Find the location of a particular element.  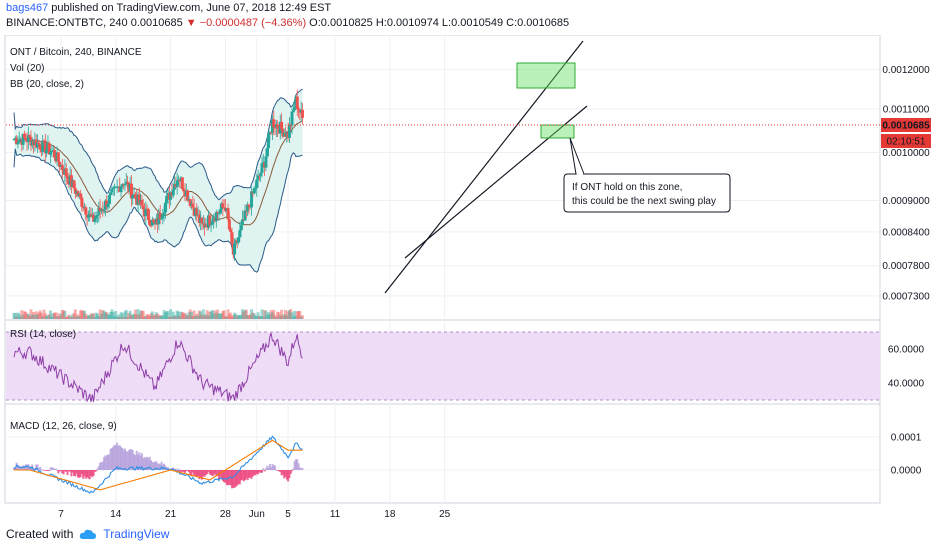

target-zone is located at coordinates (546, 75).